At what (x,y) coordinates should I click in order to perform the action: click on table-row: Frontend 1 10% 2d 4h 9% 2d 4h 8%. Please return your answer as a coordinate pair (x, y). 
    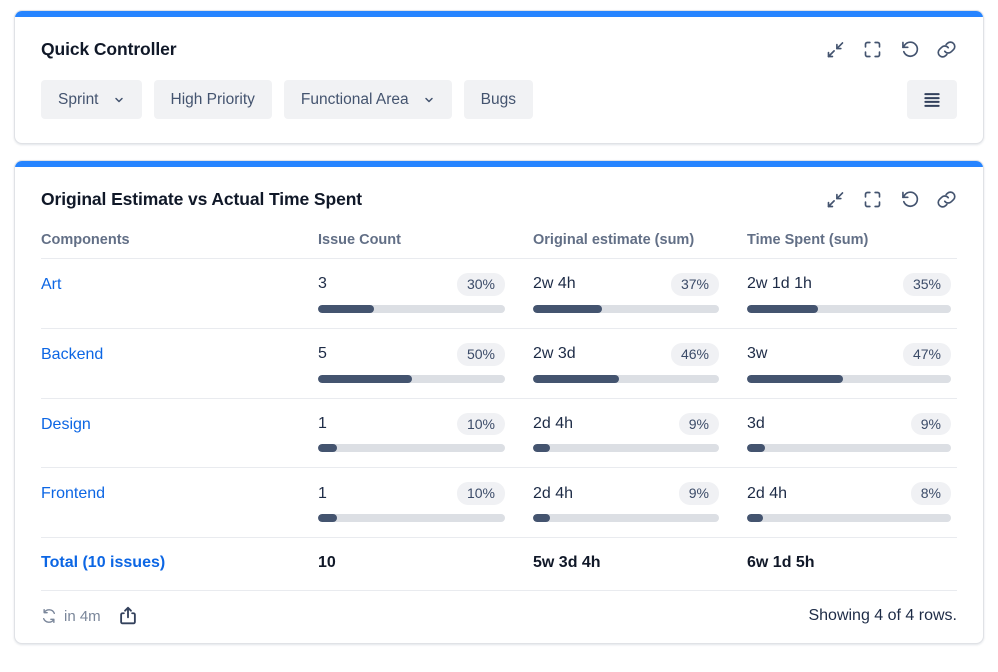
    Looking at the image, I should click on (499, 503).